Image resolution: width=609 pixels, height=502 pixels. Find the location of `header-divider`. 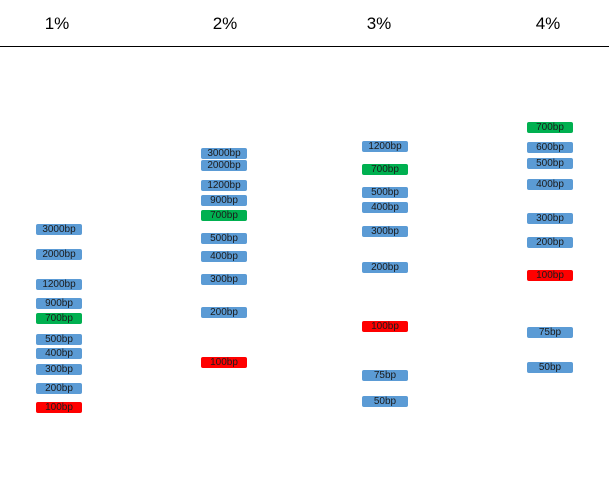

header-divider is located at coordinates (304, 46).